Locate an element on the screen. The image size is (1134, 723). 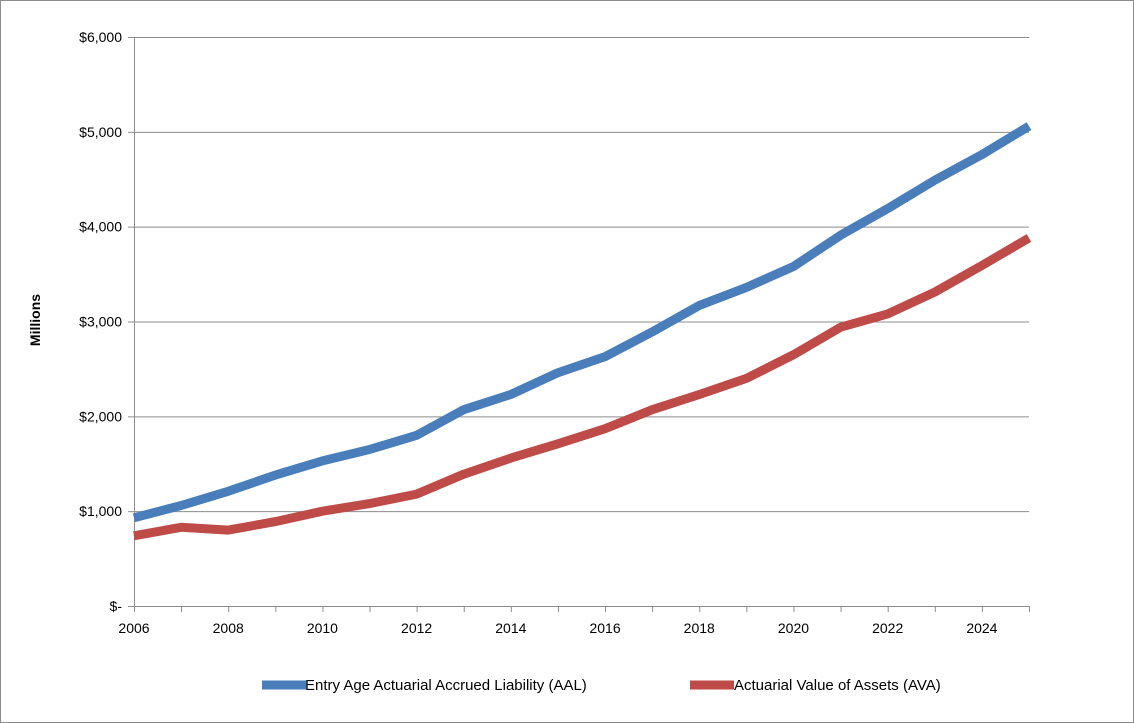
y-tick-label: $5,000 is located at coordinates (100, 132).